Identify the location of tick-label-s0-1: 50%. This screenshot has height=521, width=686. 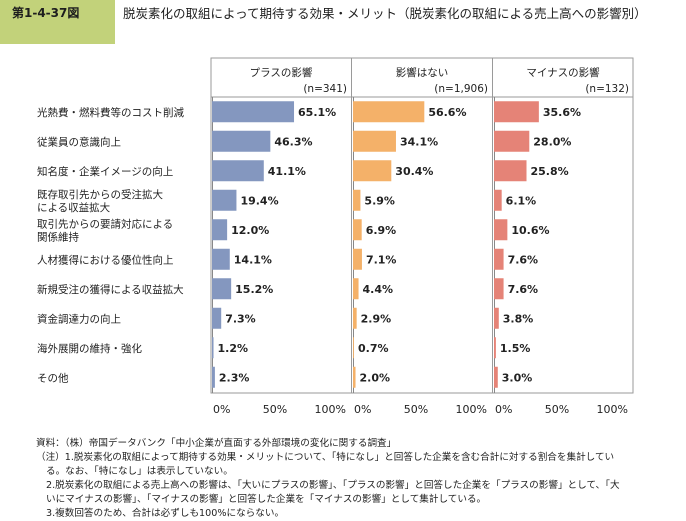
(275, 409).